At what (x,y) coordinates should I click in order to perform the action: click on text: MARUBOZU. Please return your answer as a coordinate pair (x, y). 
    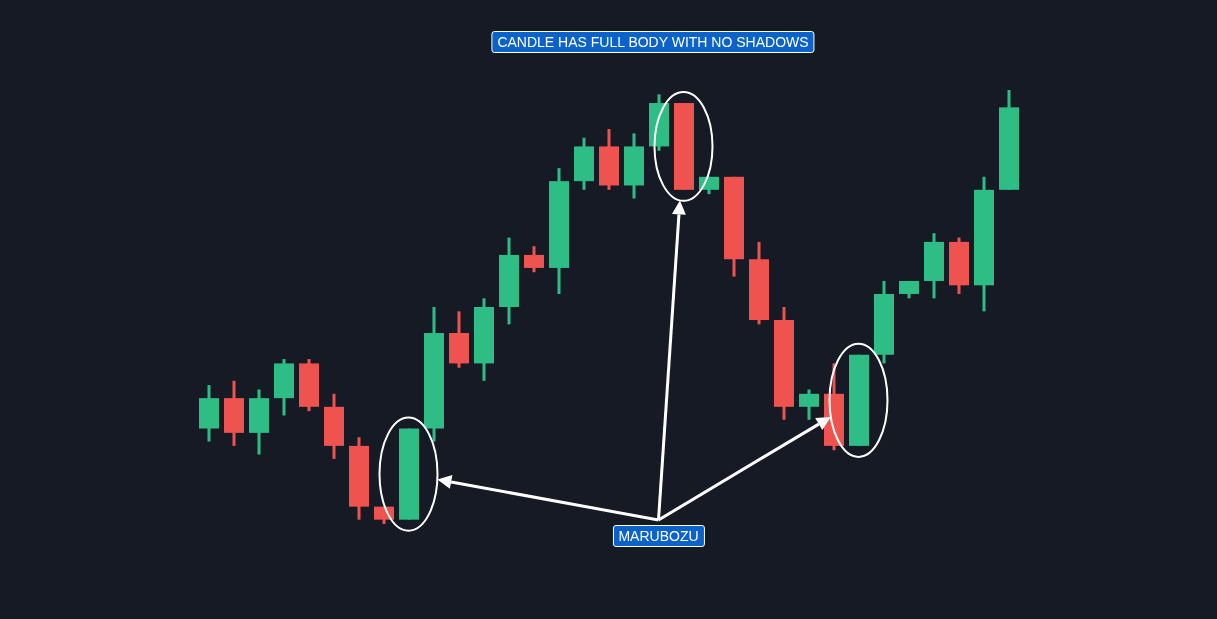
    Looking at the image, I should click on (658, 536).